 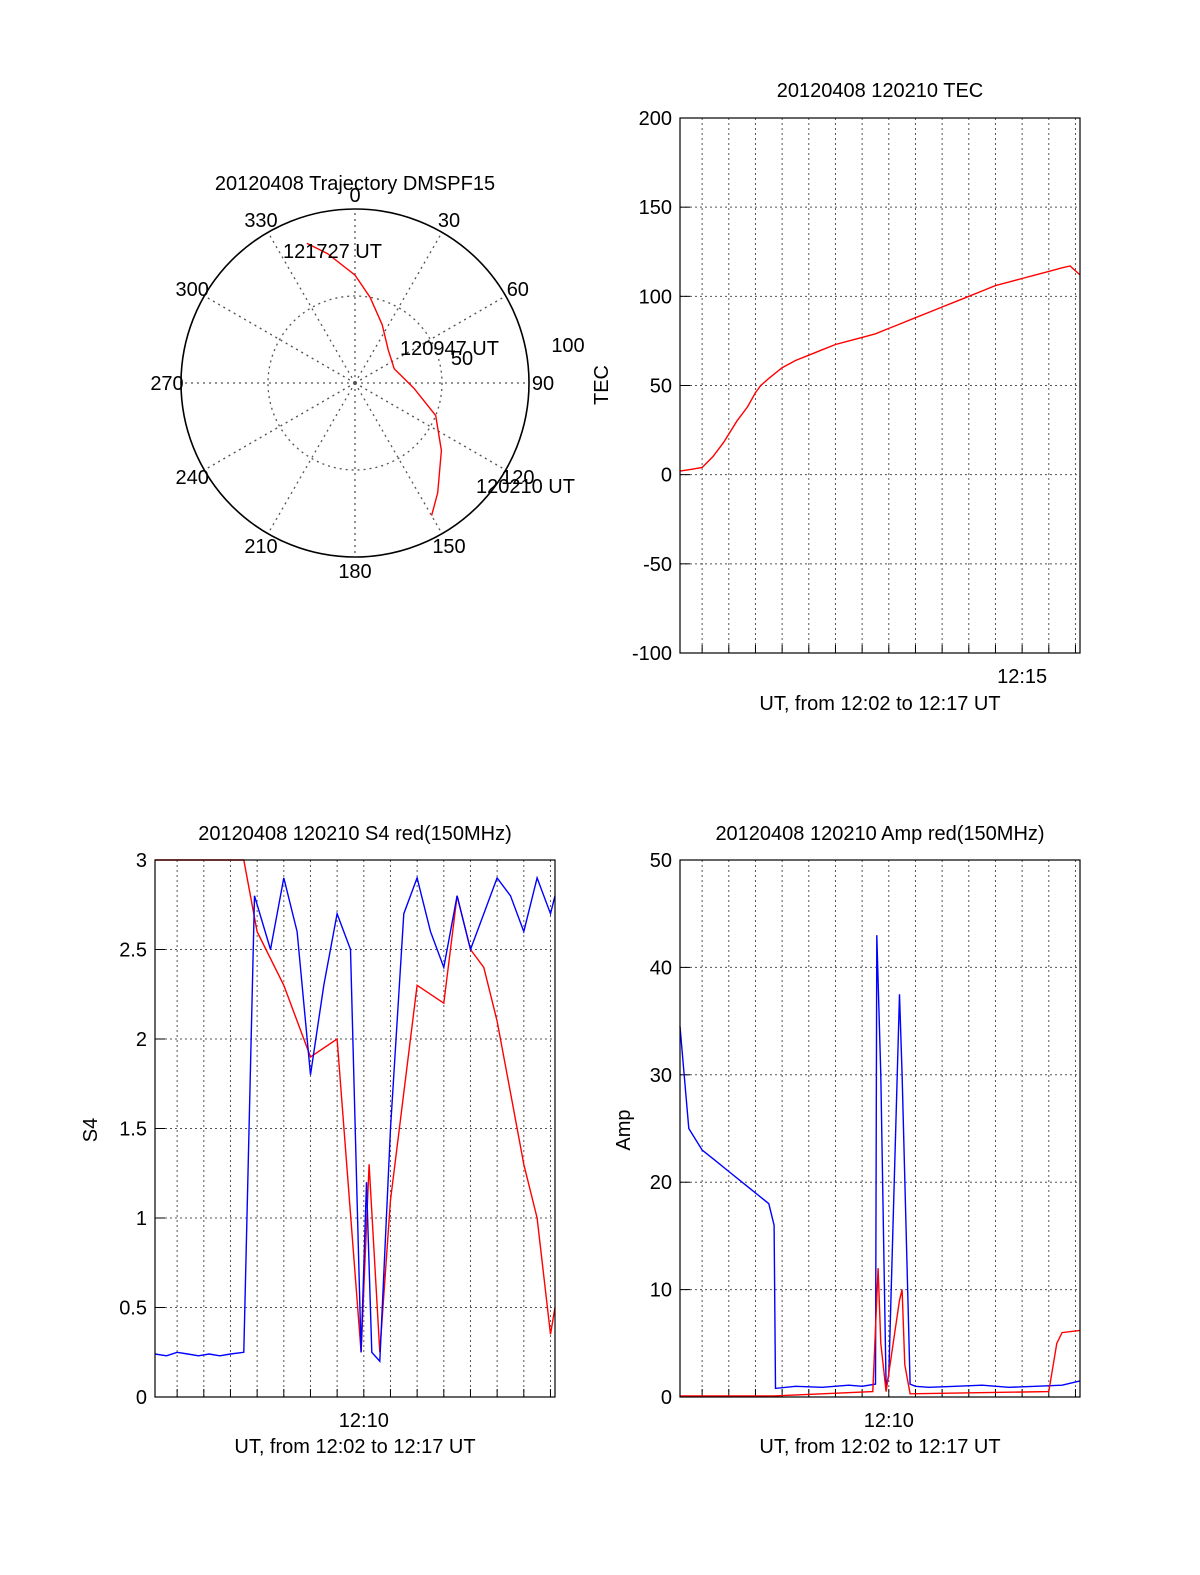 I want to click on tec-xlabel: UT, from 12:02 to 12:17 UT, so click(x=879, y=704).